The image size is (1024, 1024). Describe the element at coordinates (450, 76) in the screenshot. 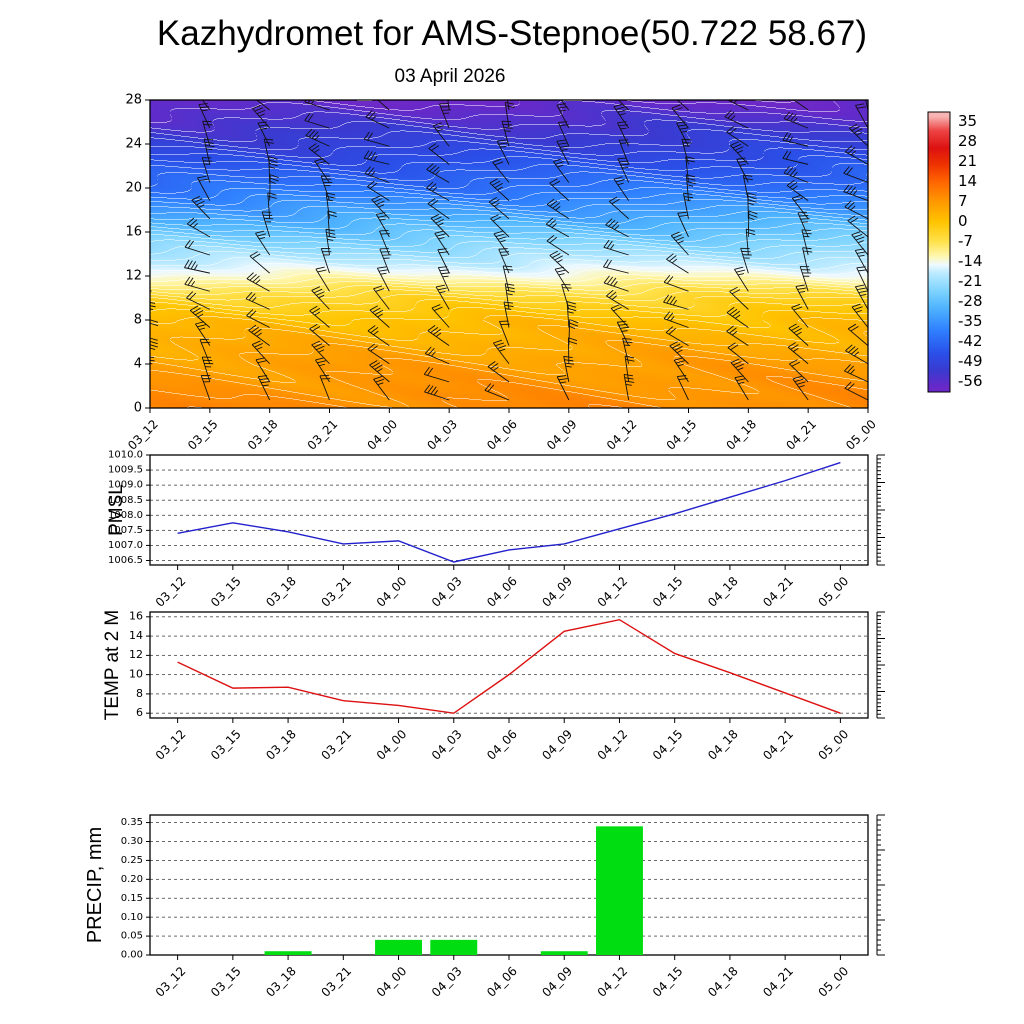

I see `date-subtitle: 03 April 2026` at that location.